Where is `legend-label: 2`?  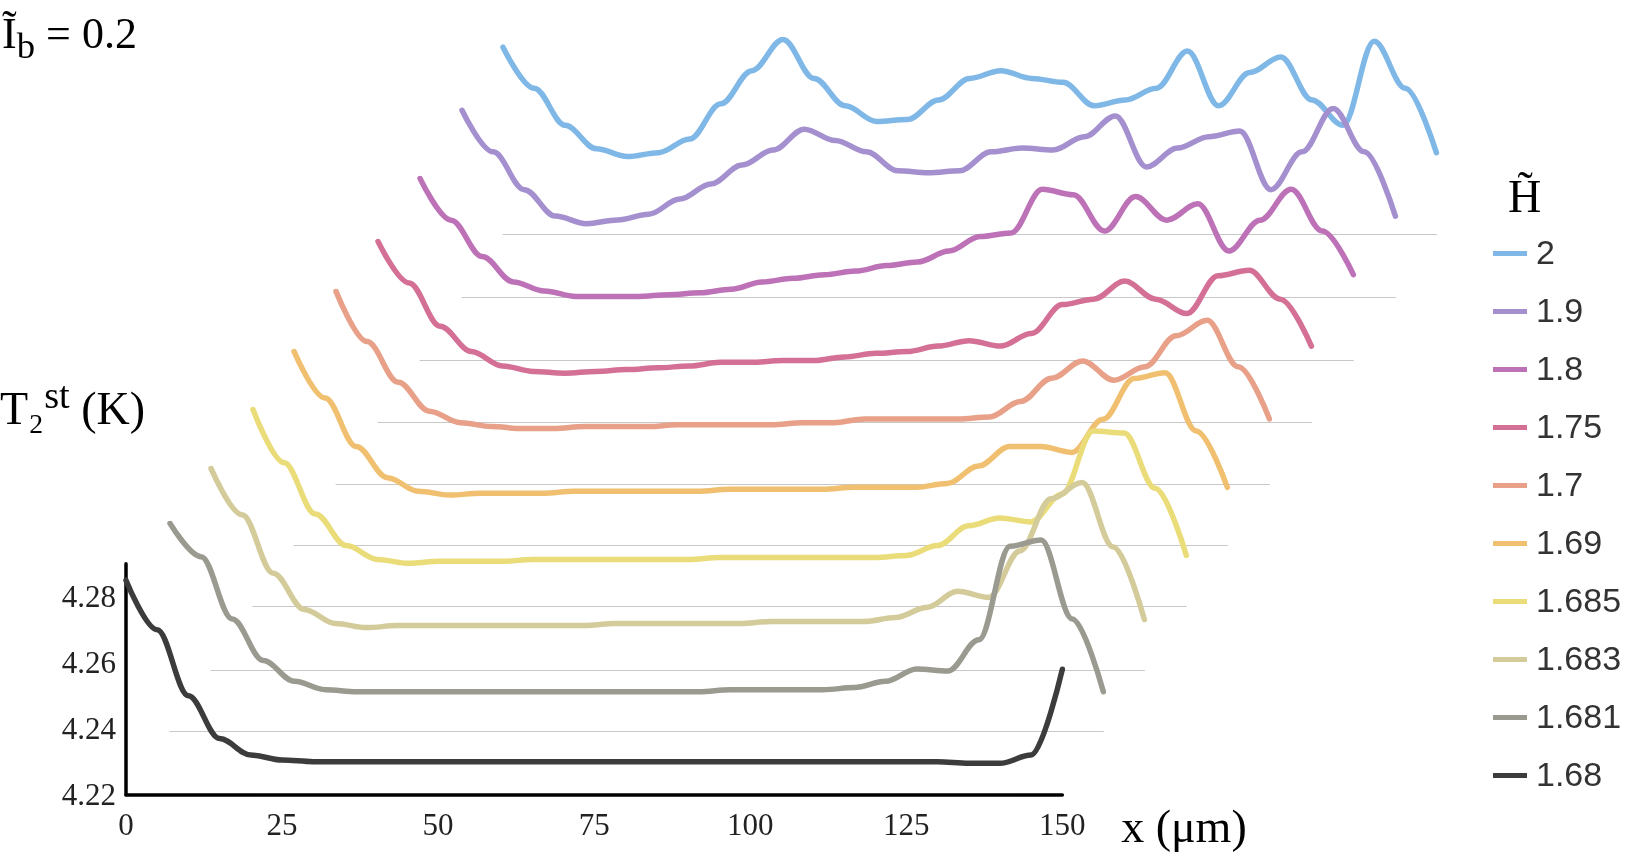 legend-label: 2 is located at coordinates (1545, 252).